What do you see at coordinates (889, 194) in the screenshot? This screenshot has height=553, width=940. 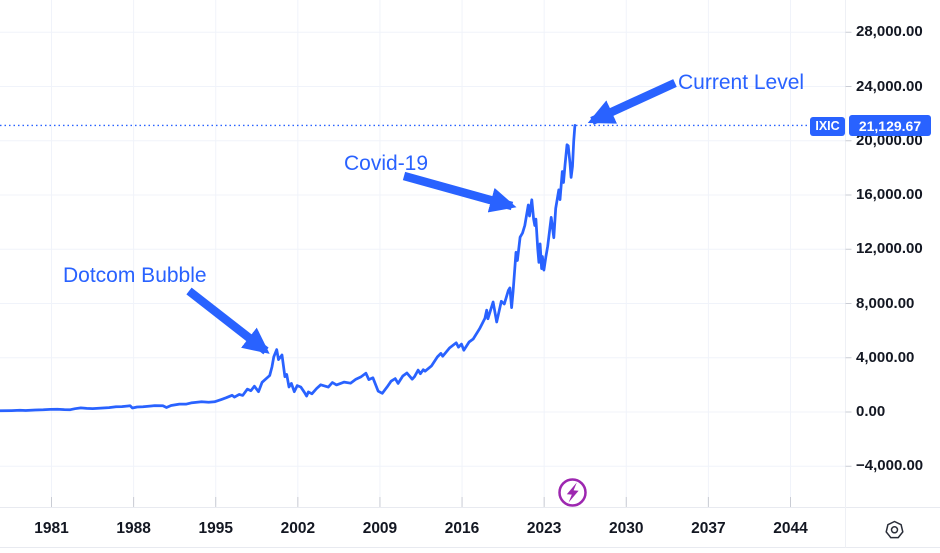 I see `y-axis-label-16000: 16,000.00` at bounding box center [889, 194].